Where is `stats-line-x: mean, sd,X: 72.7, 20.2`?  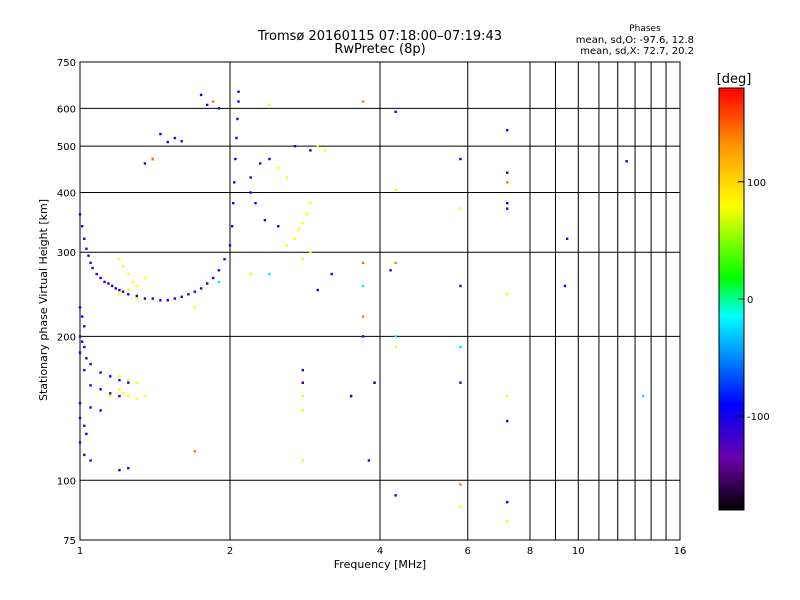 stats-line-x: mean, sd,X: 72.7, 20.2 is located at coordinates (637, 51).